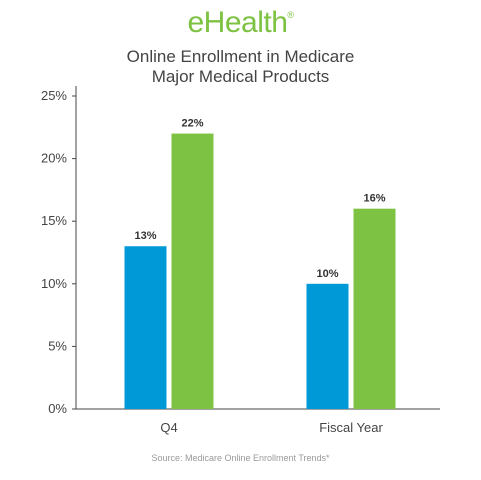 The width and height of the screenshot is (481, 480). Describe the element at coordinates (54, 158) in the screenshot. I see `y-tick-label: 20%` at that location.